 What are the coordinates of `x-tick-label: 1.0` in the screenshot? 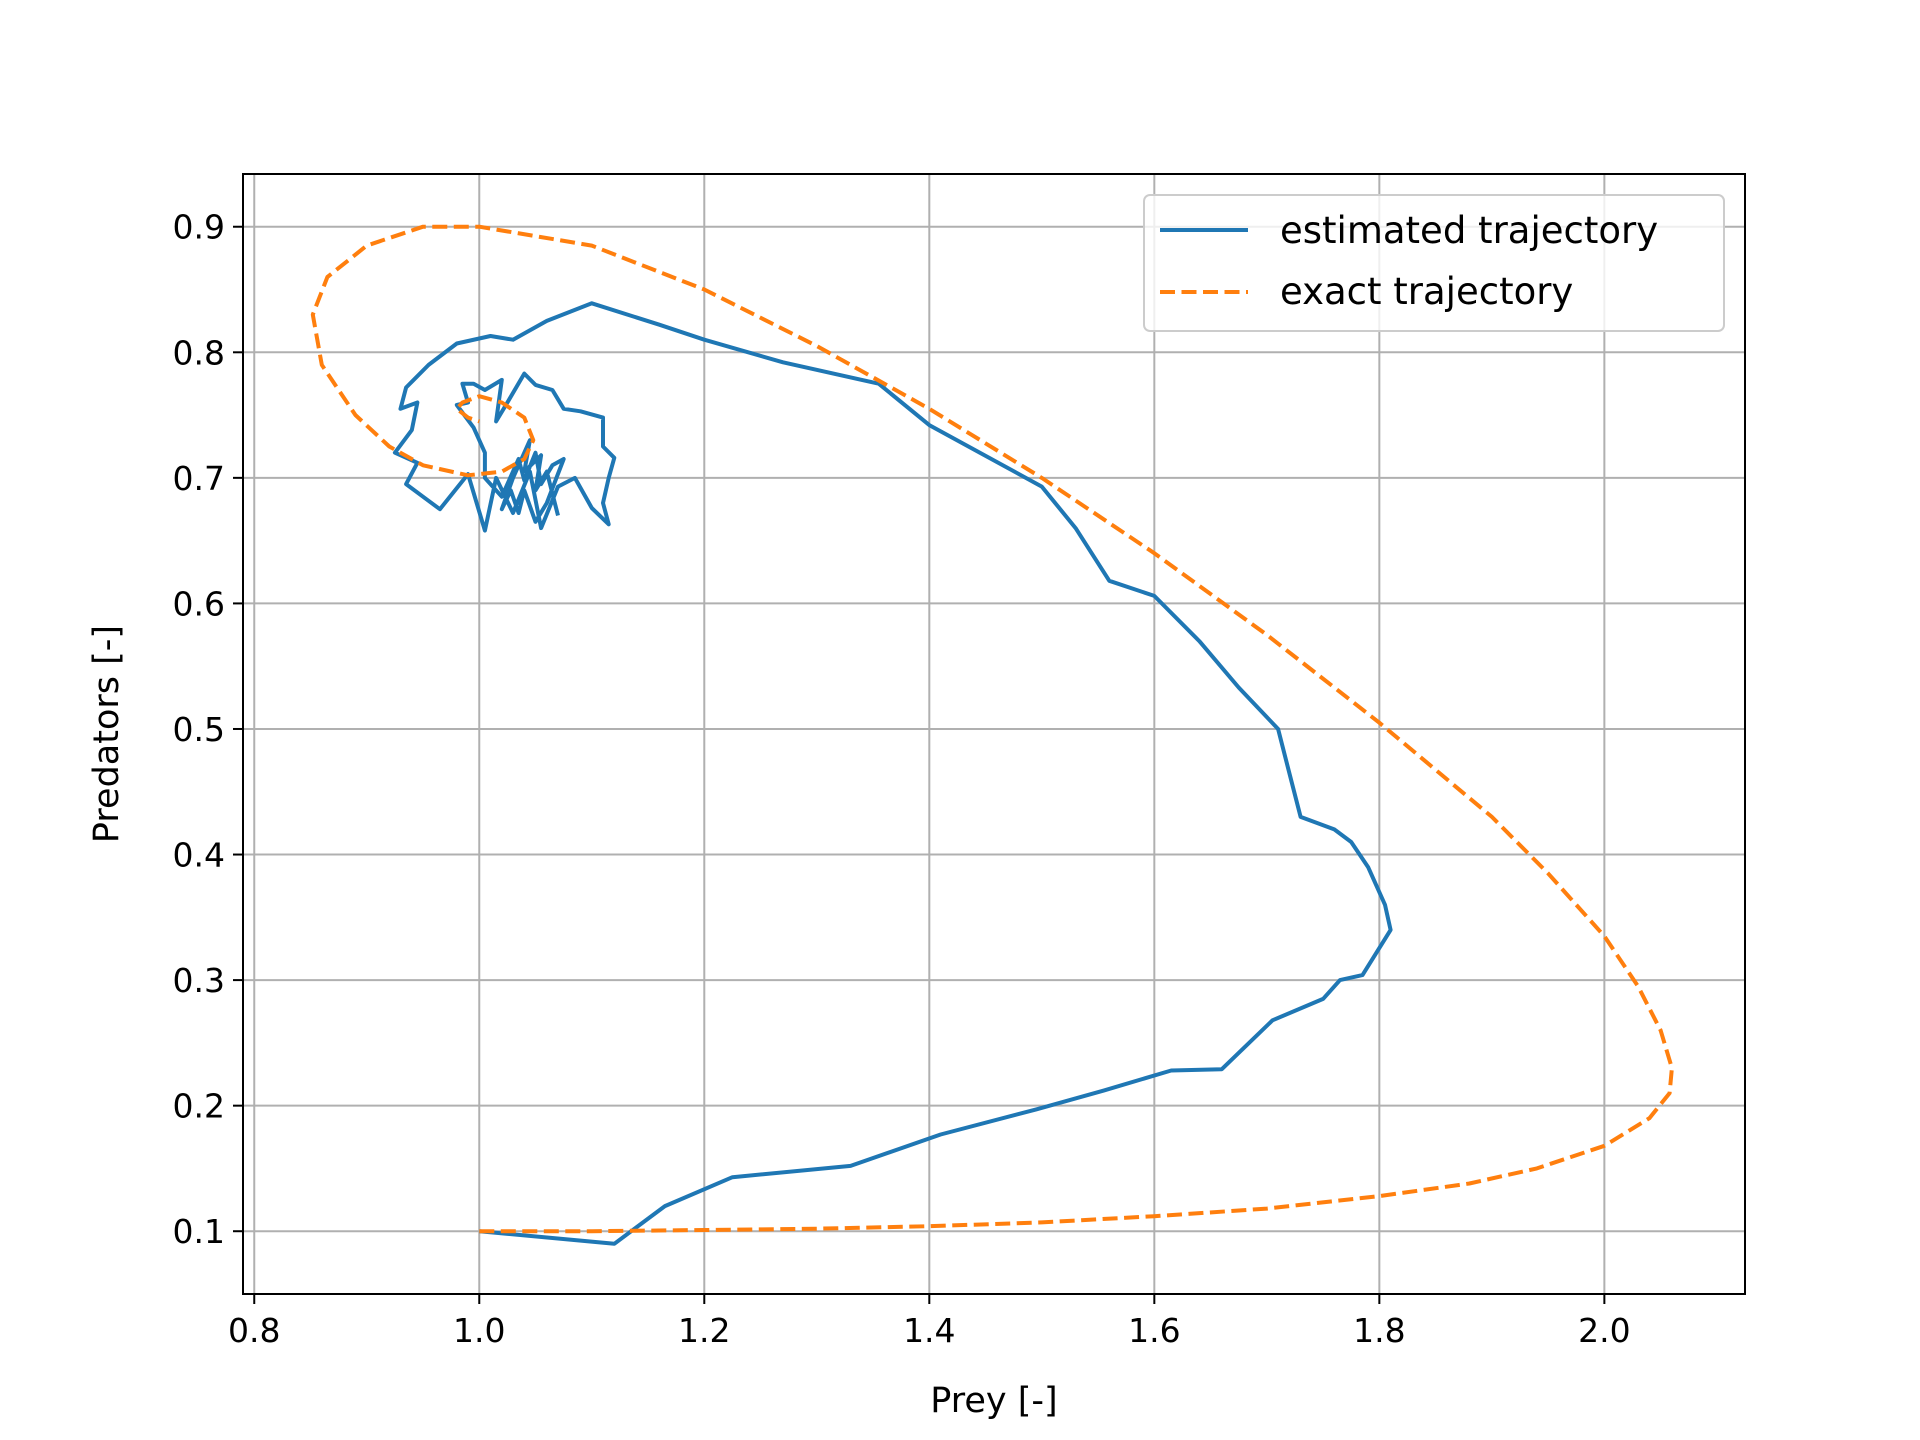 It's located at (479, 1330).